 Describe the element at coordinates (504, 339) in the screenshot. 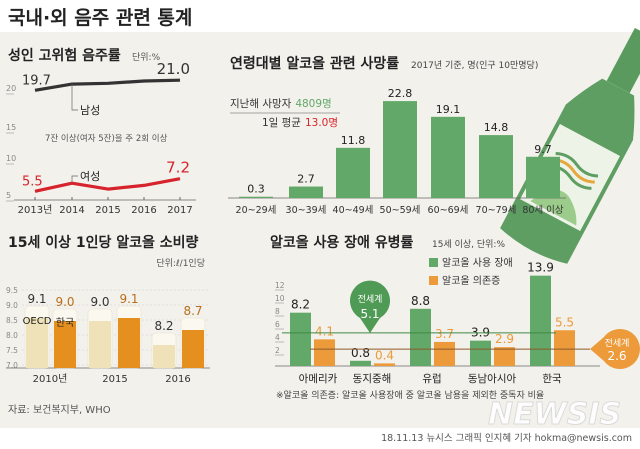

I see `bar-value-label: 2.9` at that location.